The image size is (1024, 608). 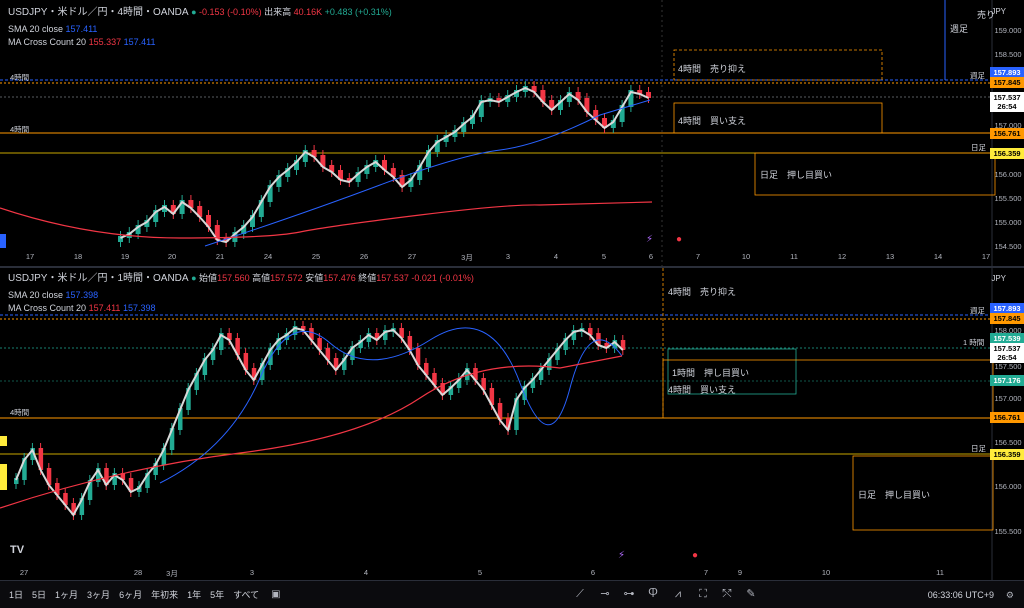 I want to click on fib-icon: Ⴔ, so click(x=653, y=594).